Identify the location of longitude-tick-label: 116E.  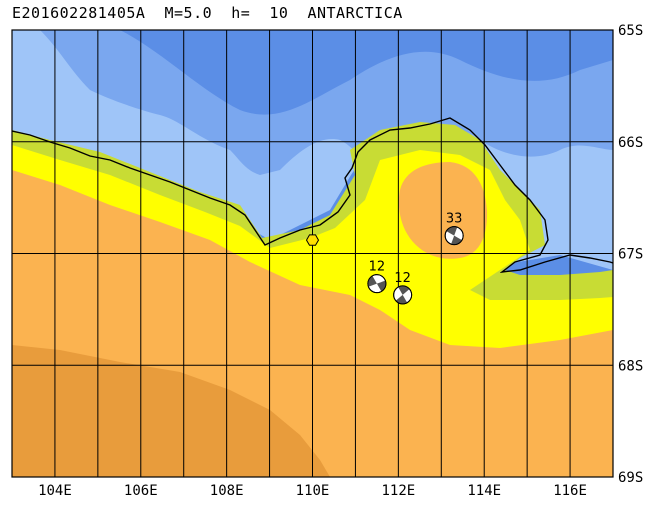
(570, 491).